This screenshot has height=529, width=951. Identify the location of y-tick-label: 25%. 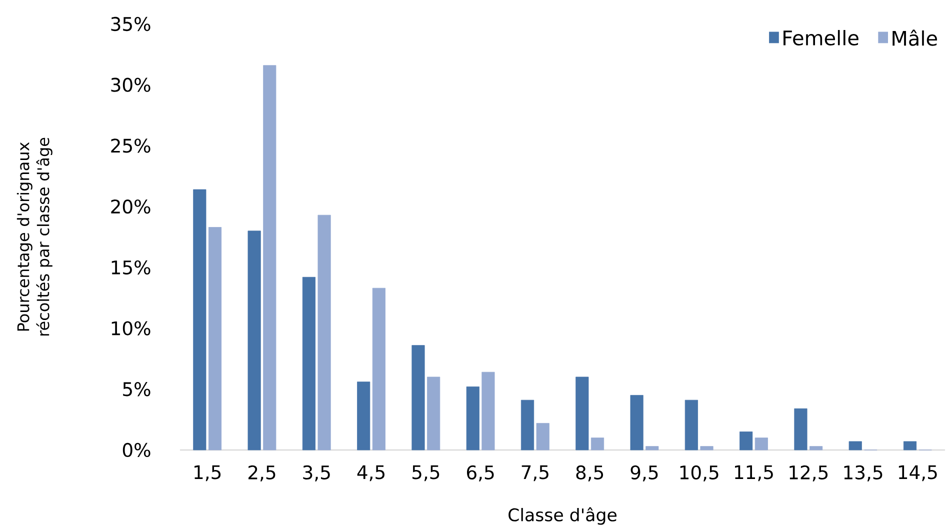
(130, 145).